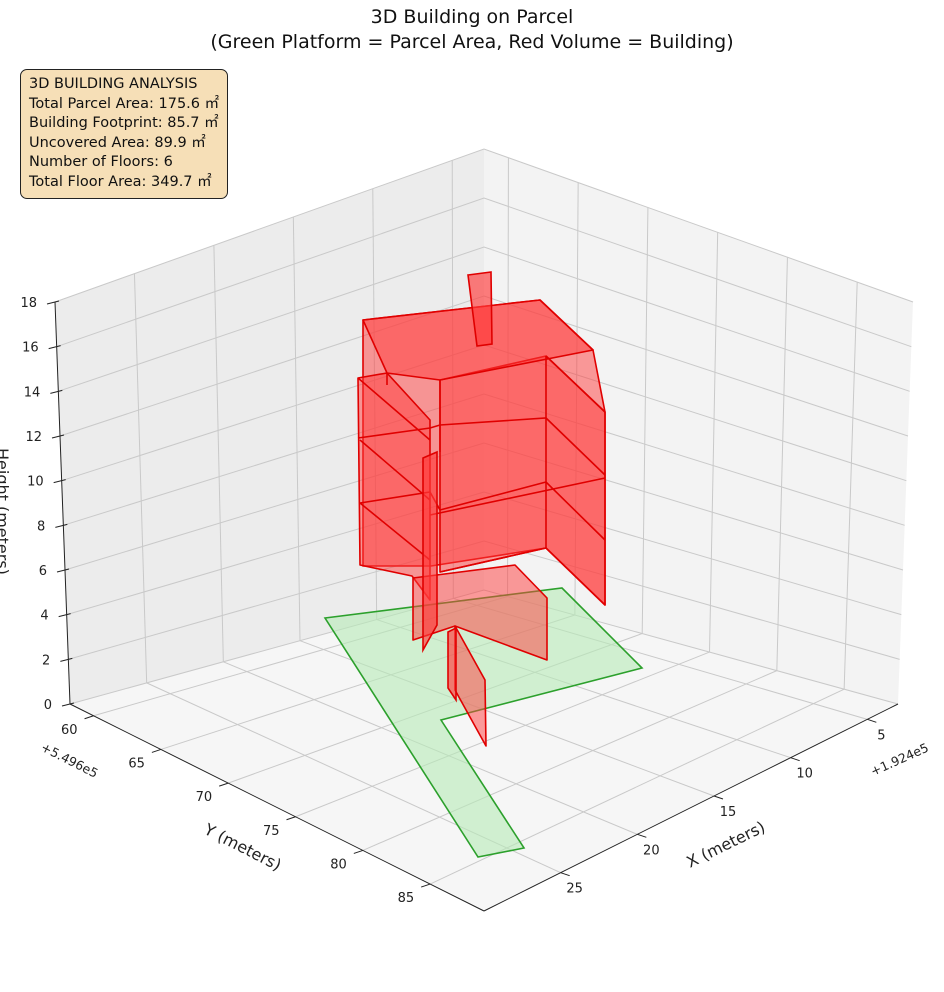 The width and height of the screenshot is (944, 992). What do you see at coordinates (117, 142) in the screenshot?
I see `annotation-line: Uncovered Area: 89.9 ㎡` at bounding box center [117, 142].